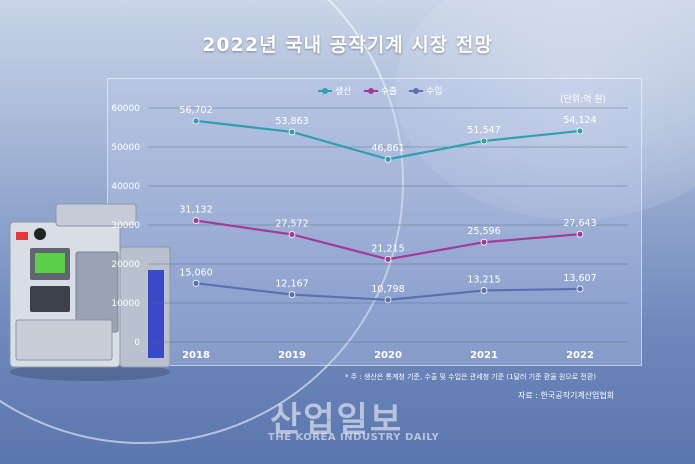 Image resolution: width=695 pixels, height=464 pixels. What do you see at coordinates (387, 289) in the screenshot?
I see `data-label: 10,798` at bounding box center [387, 289].